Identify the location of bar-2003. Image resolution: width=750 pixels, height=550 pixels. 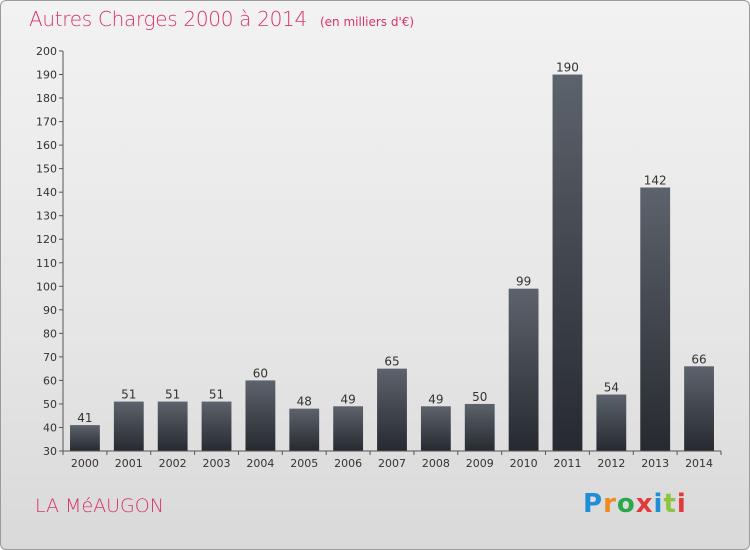
(216, 426).